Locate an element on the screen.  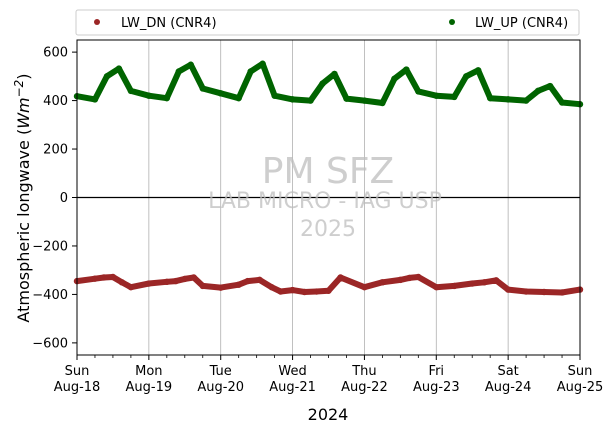
legend-marker-lw-up is located at coordinates (452, 22).